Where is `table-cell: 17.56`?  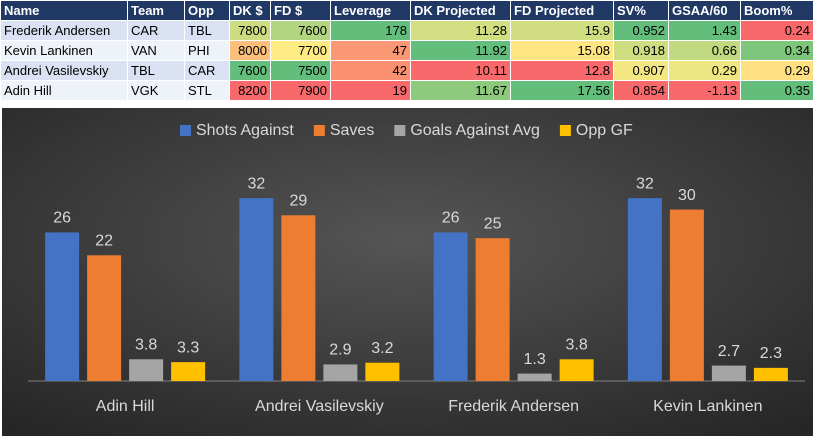 table-cell: 17.56 is located at coordinates (562, 90).